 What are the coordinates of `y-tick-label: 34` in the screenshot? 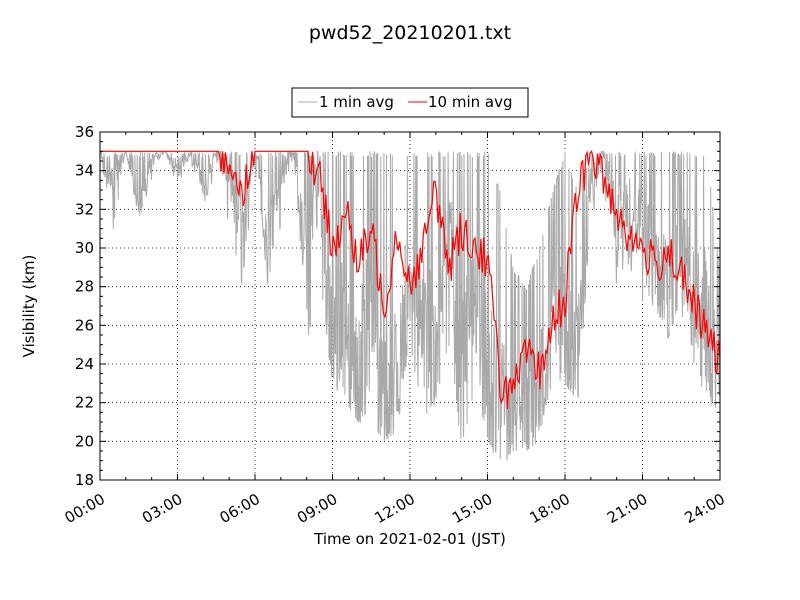 It's located at (84, 171).